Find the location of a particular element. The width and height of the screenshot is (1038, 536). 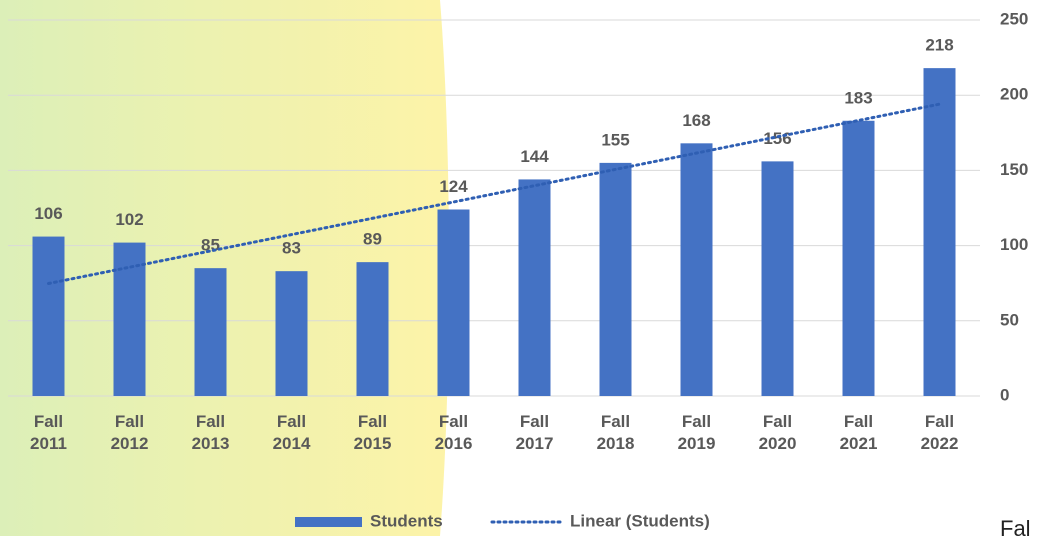

x-tick-label: Fall 2019 is located at coordinates (696, 432).